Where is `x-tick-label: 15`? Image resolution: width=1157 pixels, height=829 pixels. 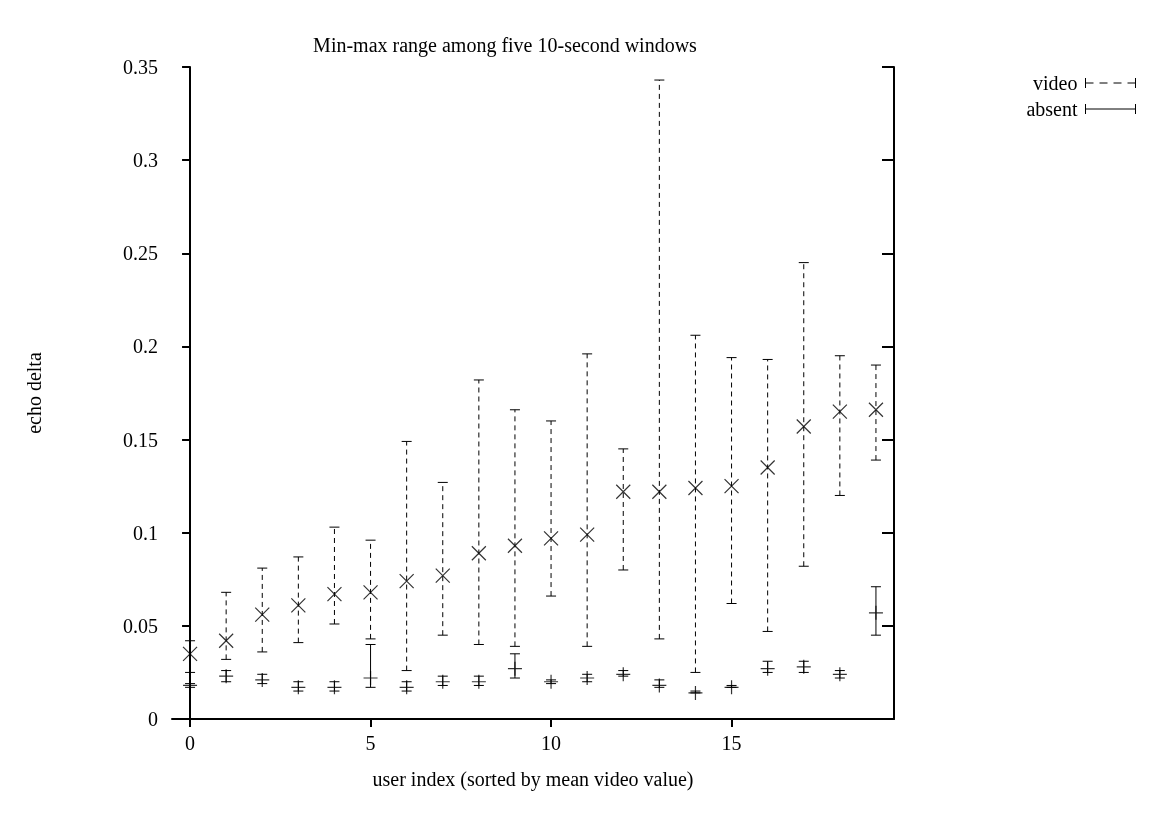
x-tick-label: 15 is located at coordinates (731, 743).